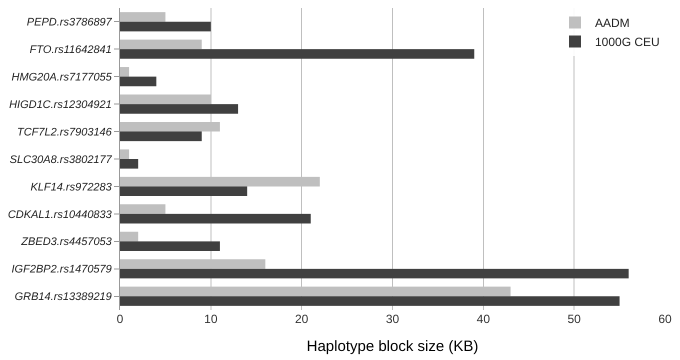 This screenshot has height=360, width=680. What do you see at coordinates (574, 319) in the screenshot?
I see `x-tick-label: 50` at bounding box center [574, 319].